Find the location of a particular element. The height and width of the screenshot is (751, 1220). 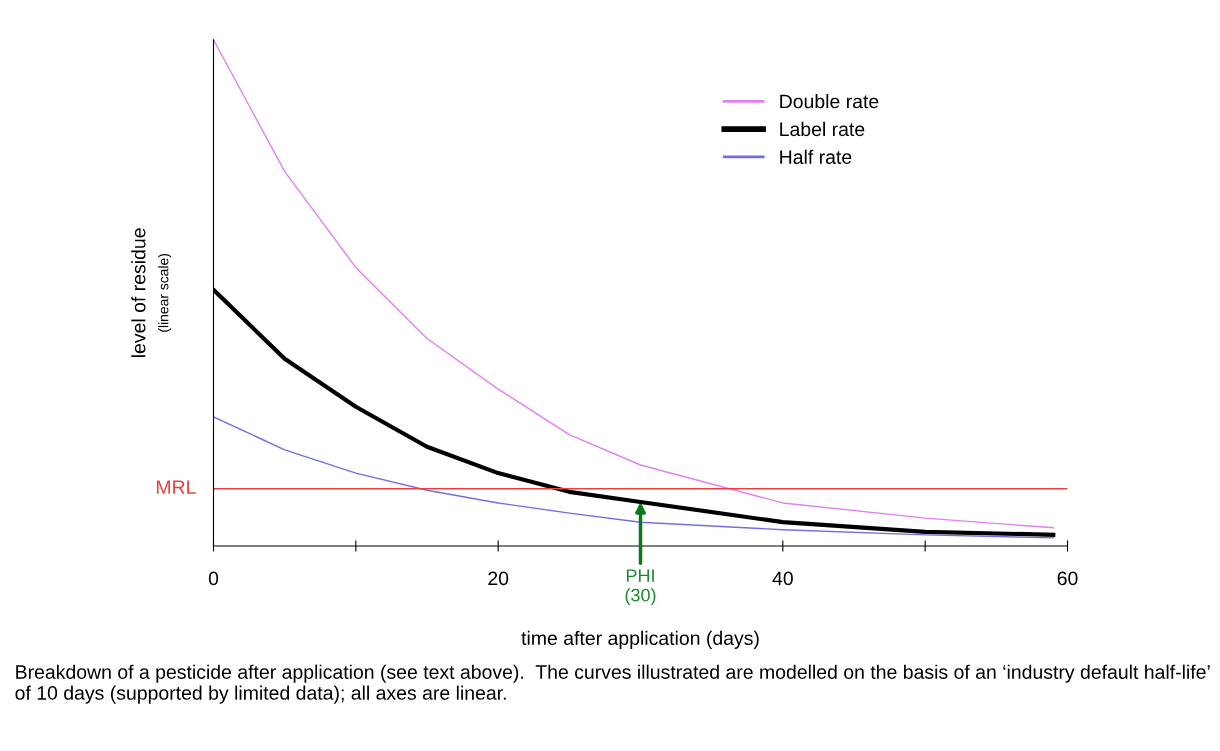

x-tick-label: 40 is located at coordinates (782, 578).